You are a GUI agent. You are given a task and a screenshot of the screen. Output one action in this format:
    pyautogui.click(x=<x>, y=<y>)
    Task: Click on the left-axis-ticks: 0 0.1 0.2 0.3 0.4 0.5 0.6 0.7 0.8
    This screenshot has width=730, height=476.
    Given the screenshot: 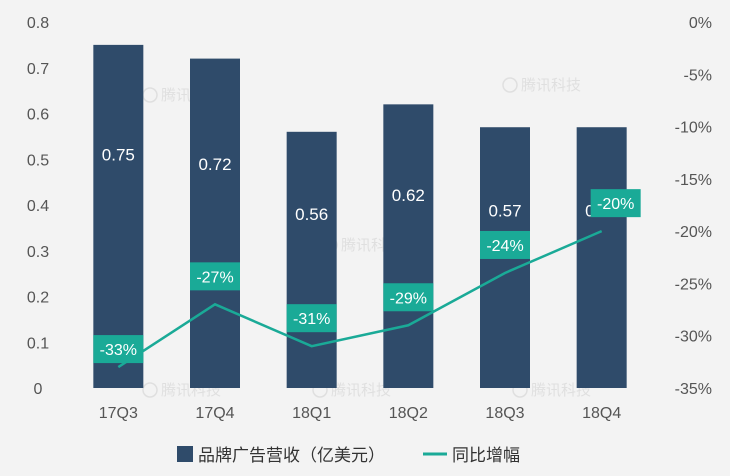 What is the action you would take?
    pyautogui.click(x=38, y=206)
    